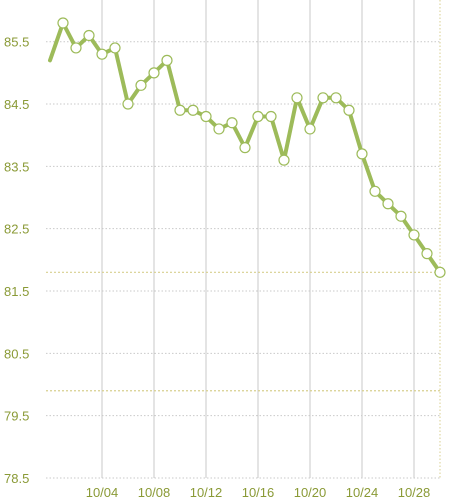 The image size is (457, 503). What do you see at coordinates (102, 492) in the screenshot?
I see `x-tick-label: 10/04` at bounding box center [102, 492].